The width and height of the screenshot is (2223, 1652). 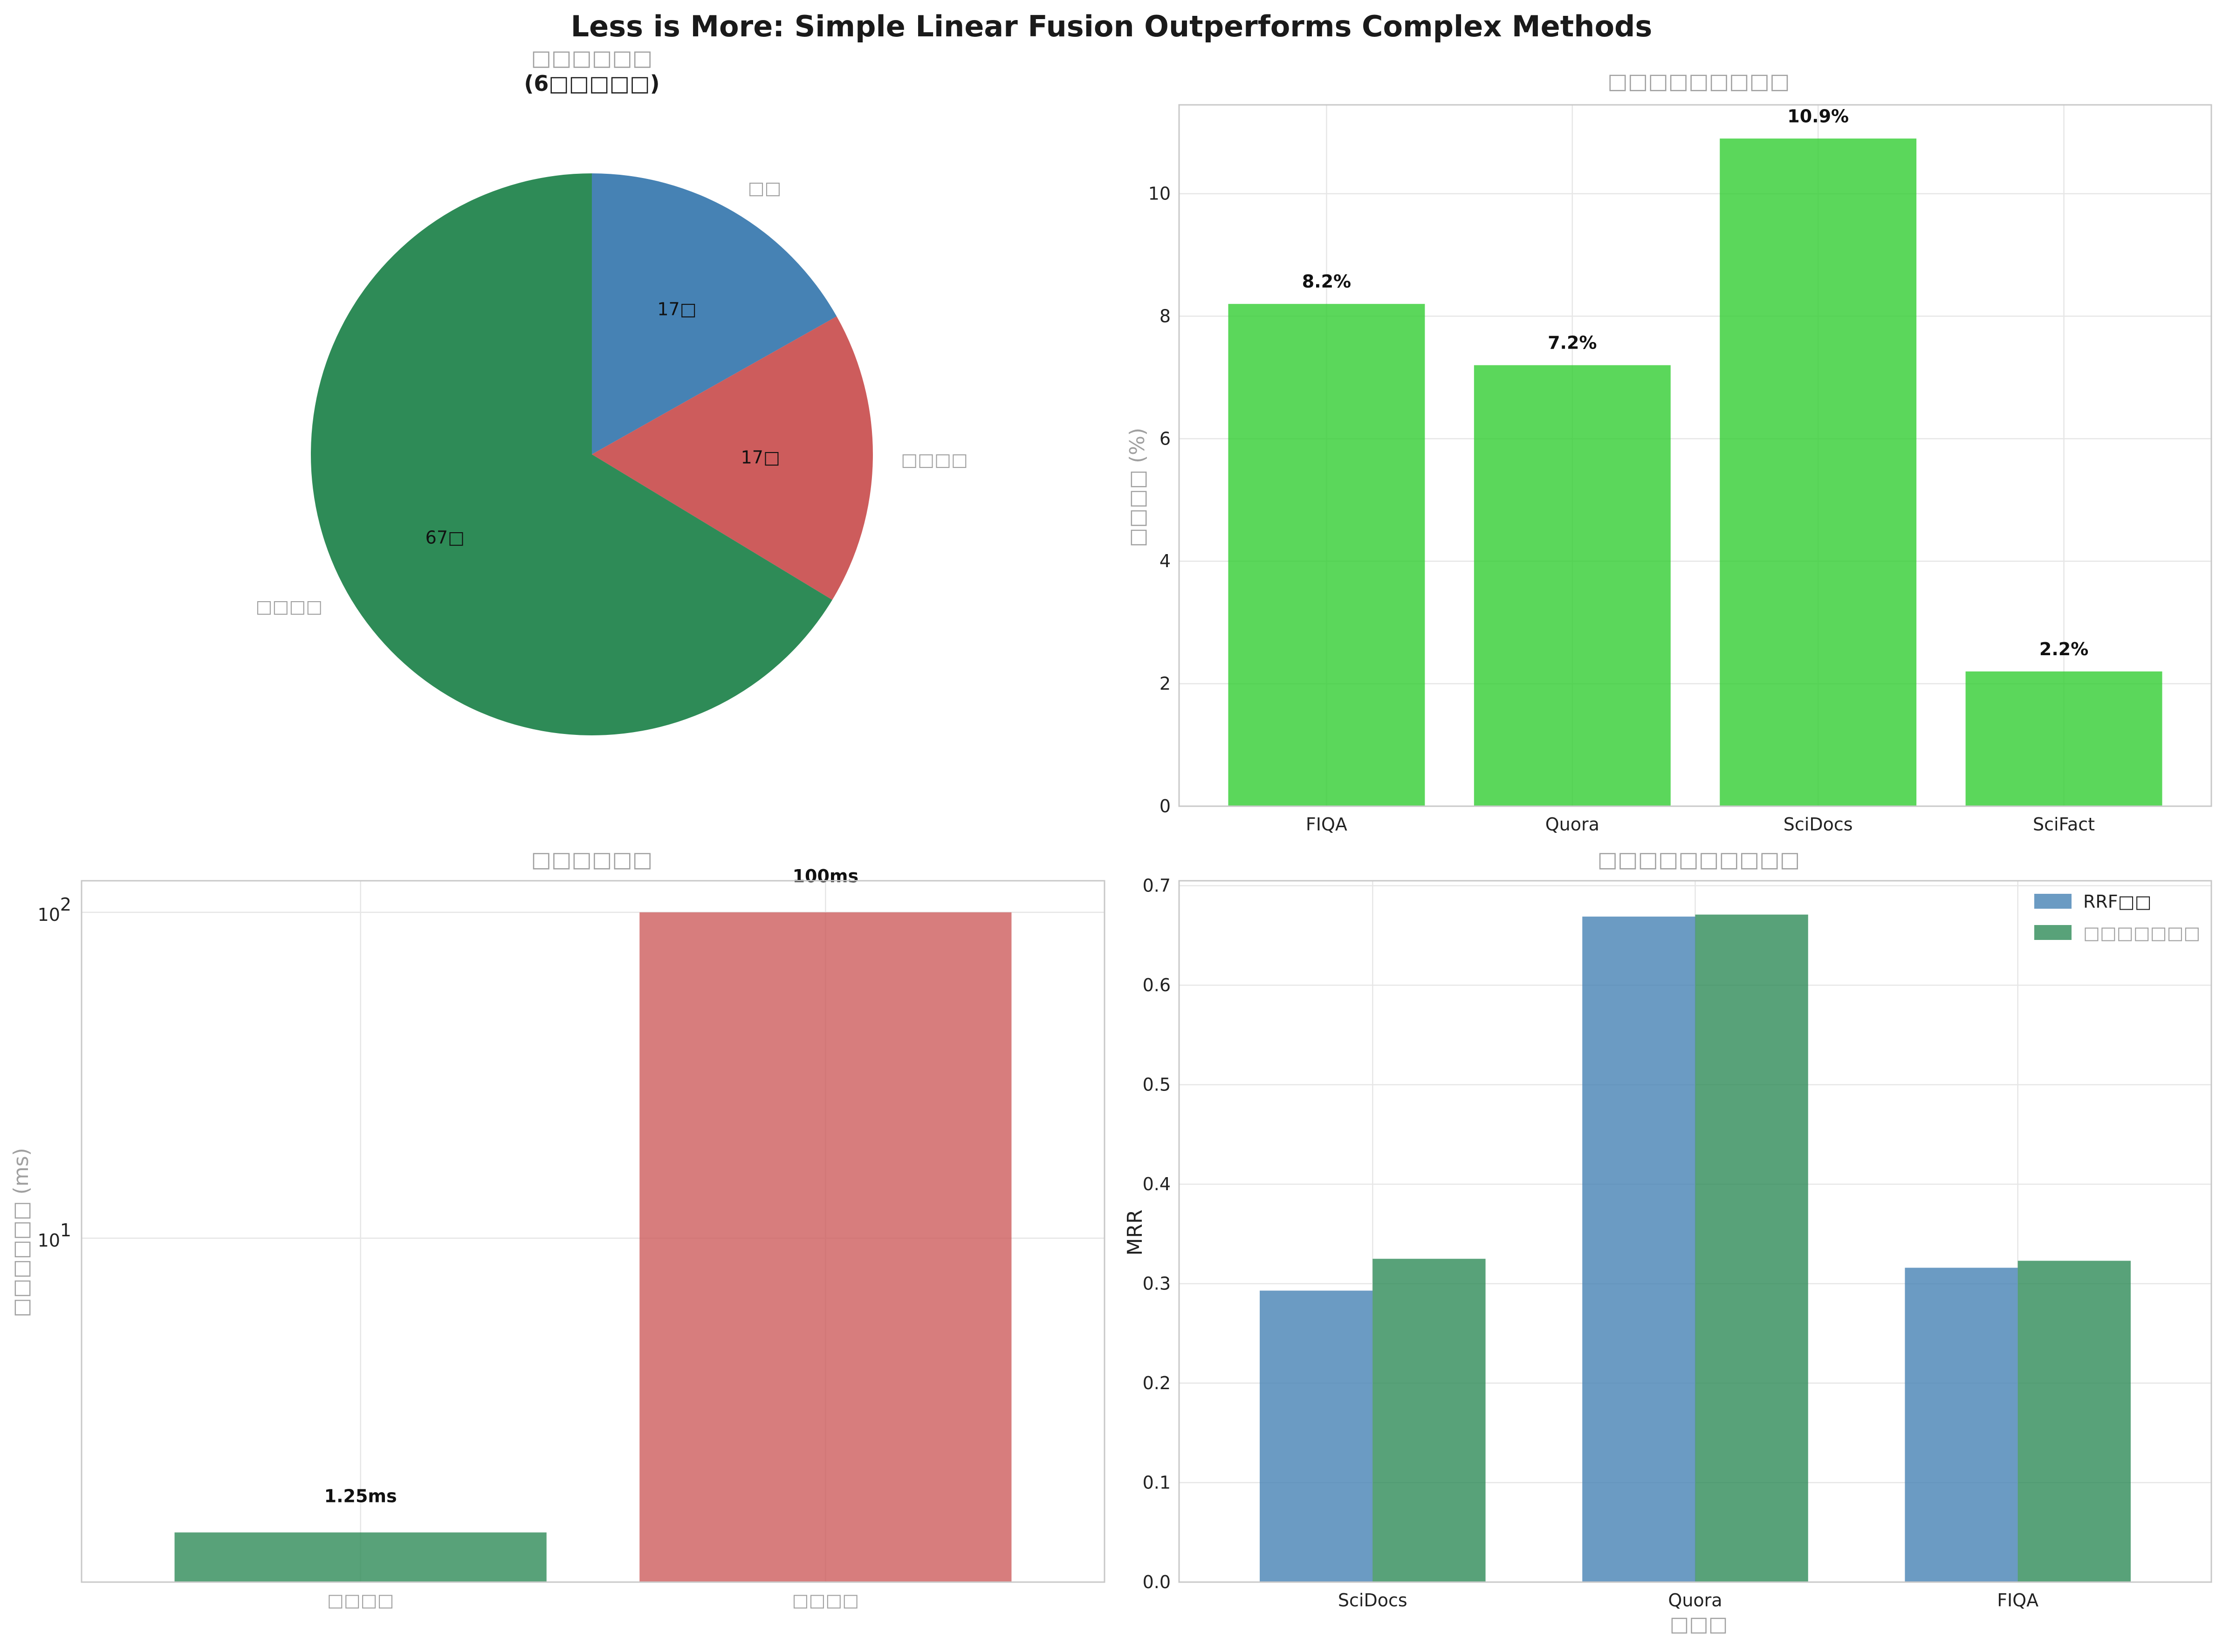 What do you see at coordinates (361, 1496) in the screenshot?
I see `bar-value-label: 1.25ms` at bounding box center [361, 1496].